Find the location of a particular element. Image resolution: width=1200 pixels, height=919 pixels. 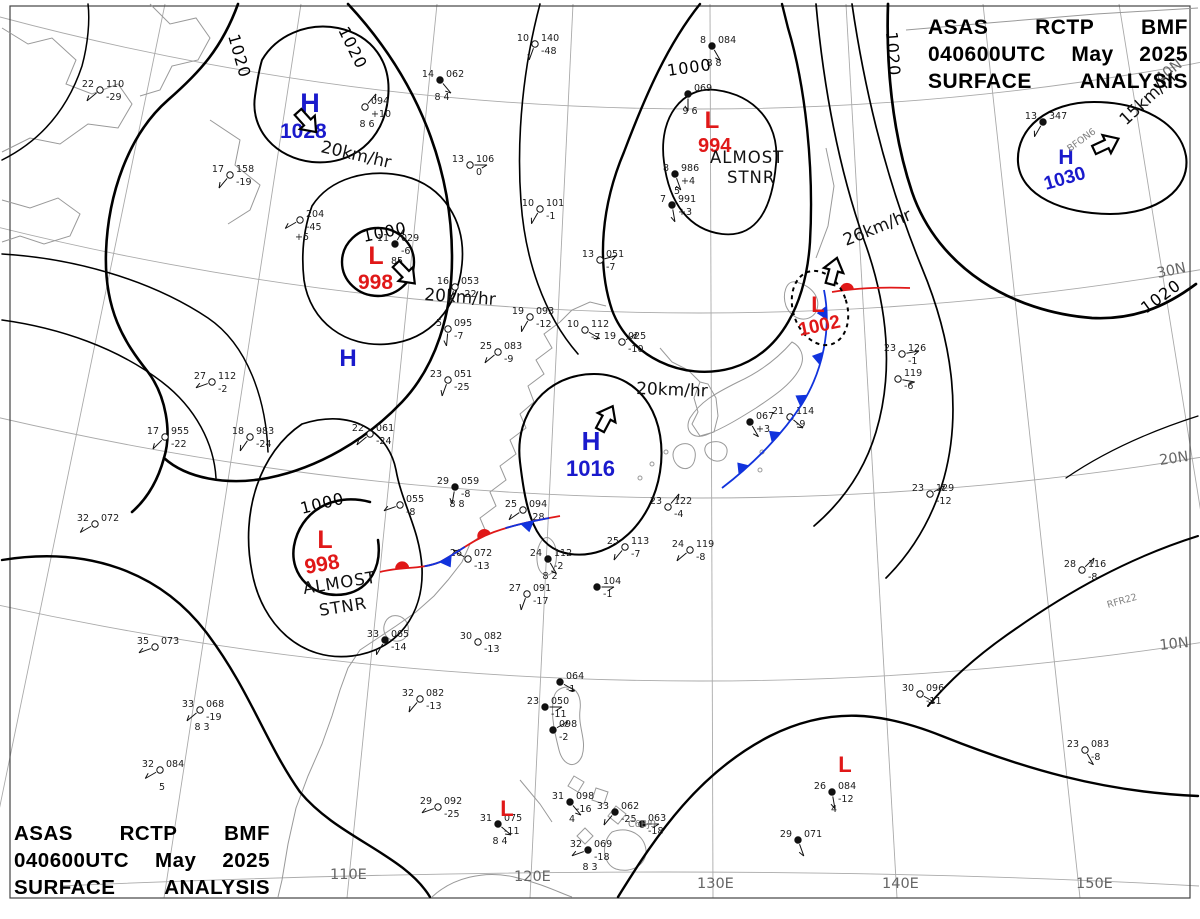

station-plot: 26 084 -124 is located at coordinates (835, 798).